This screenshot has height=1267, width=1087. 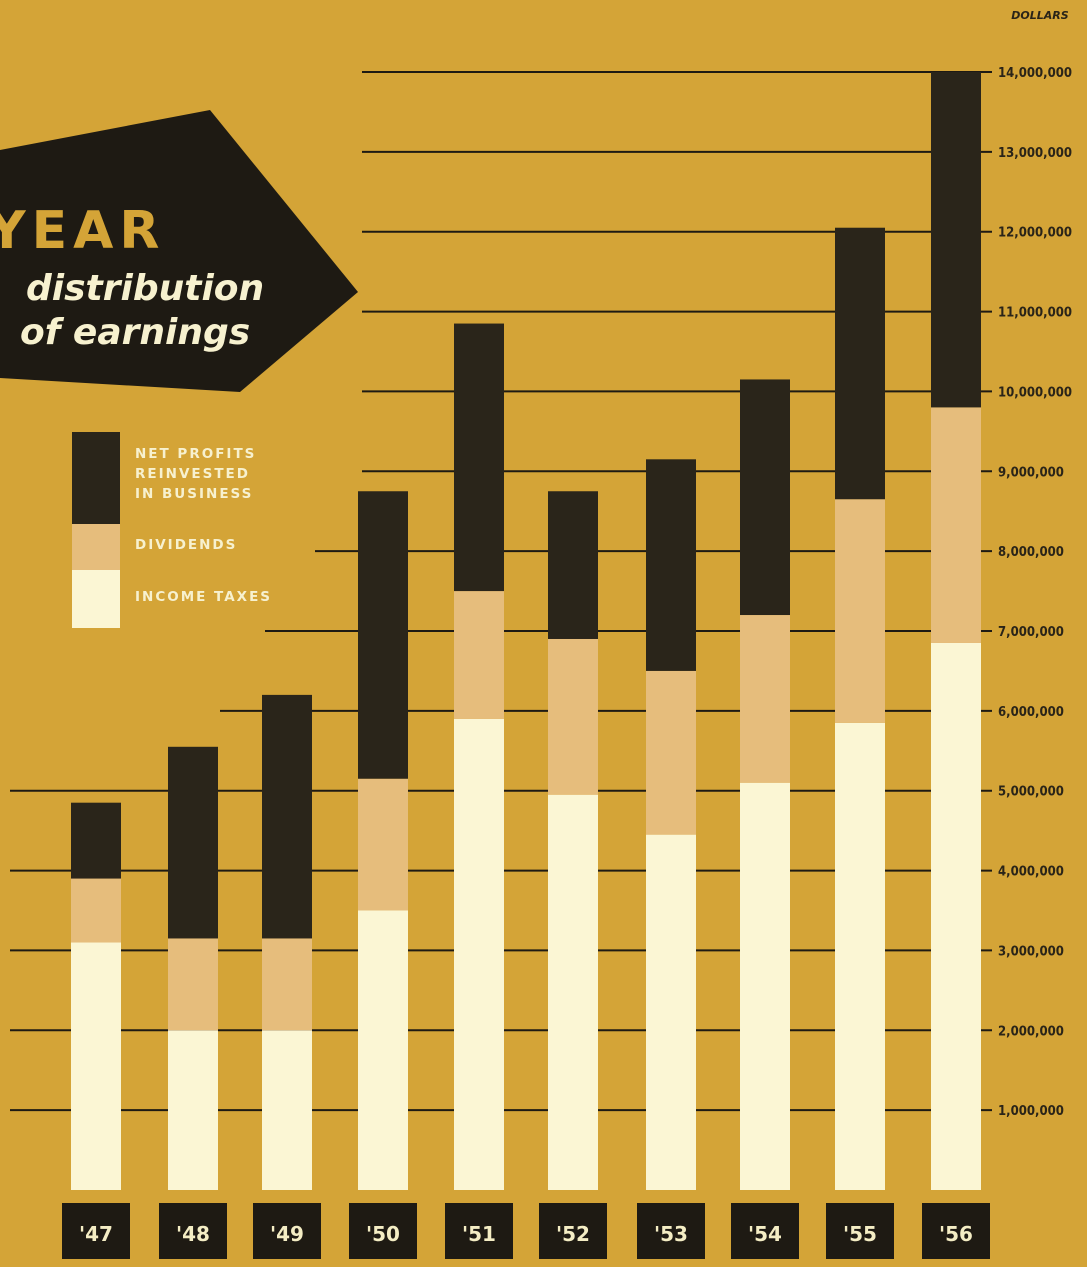 What do you see at coordinates (526, 1231) in the screenshot?
I see `year-labels: '47 '48 '49 '50 '51 '52 '53 '54 '55 '56` at bounding box center [526, 1231].